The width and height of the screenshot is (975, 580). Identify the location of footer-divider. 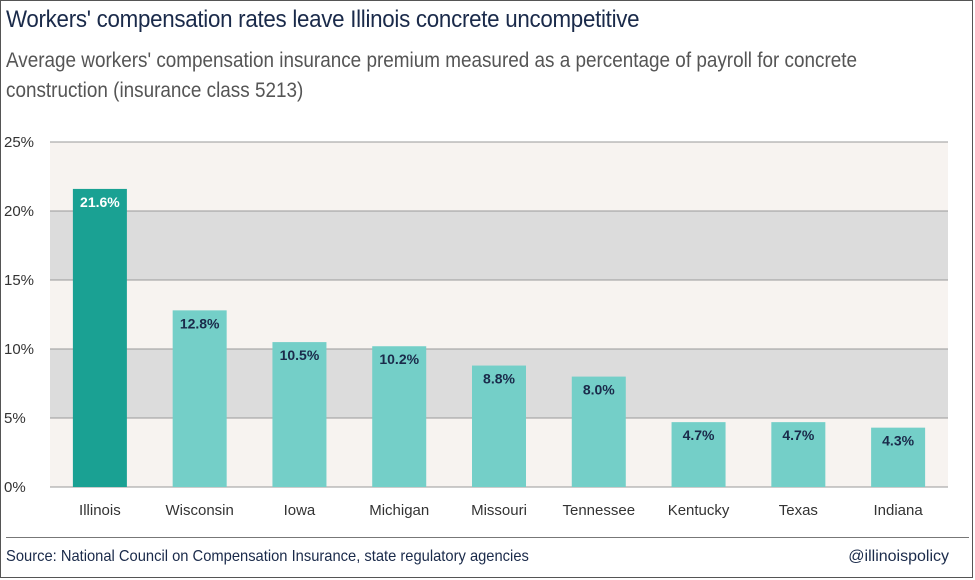
(487, 537).